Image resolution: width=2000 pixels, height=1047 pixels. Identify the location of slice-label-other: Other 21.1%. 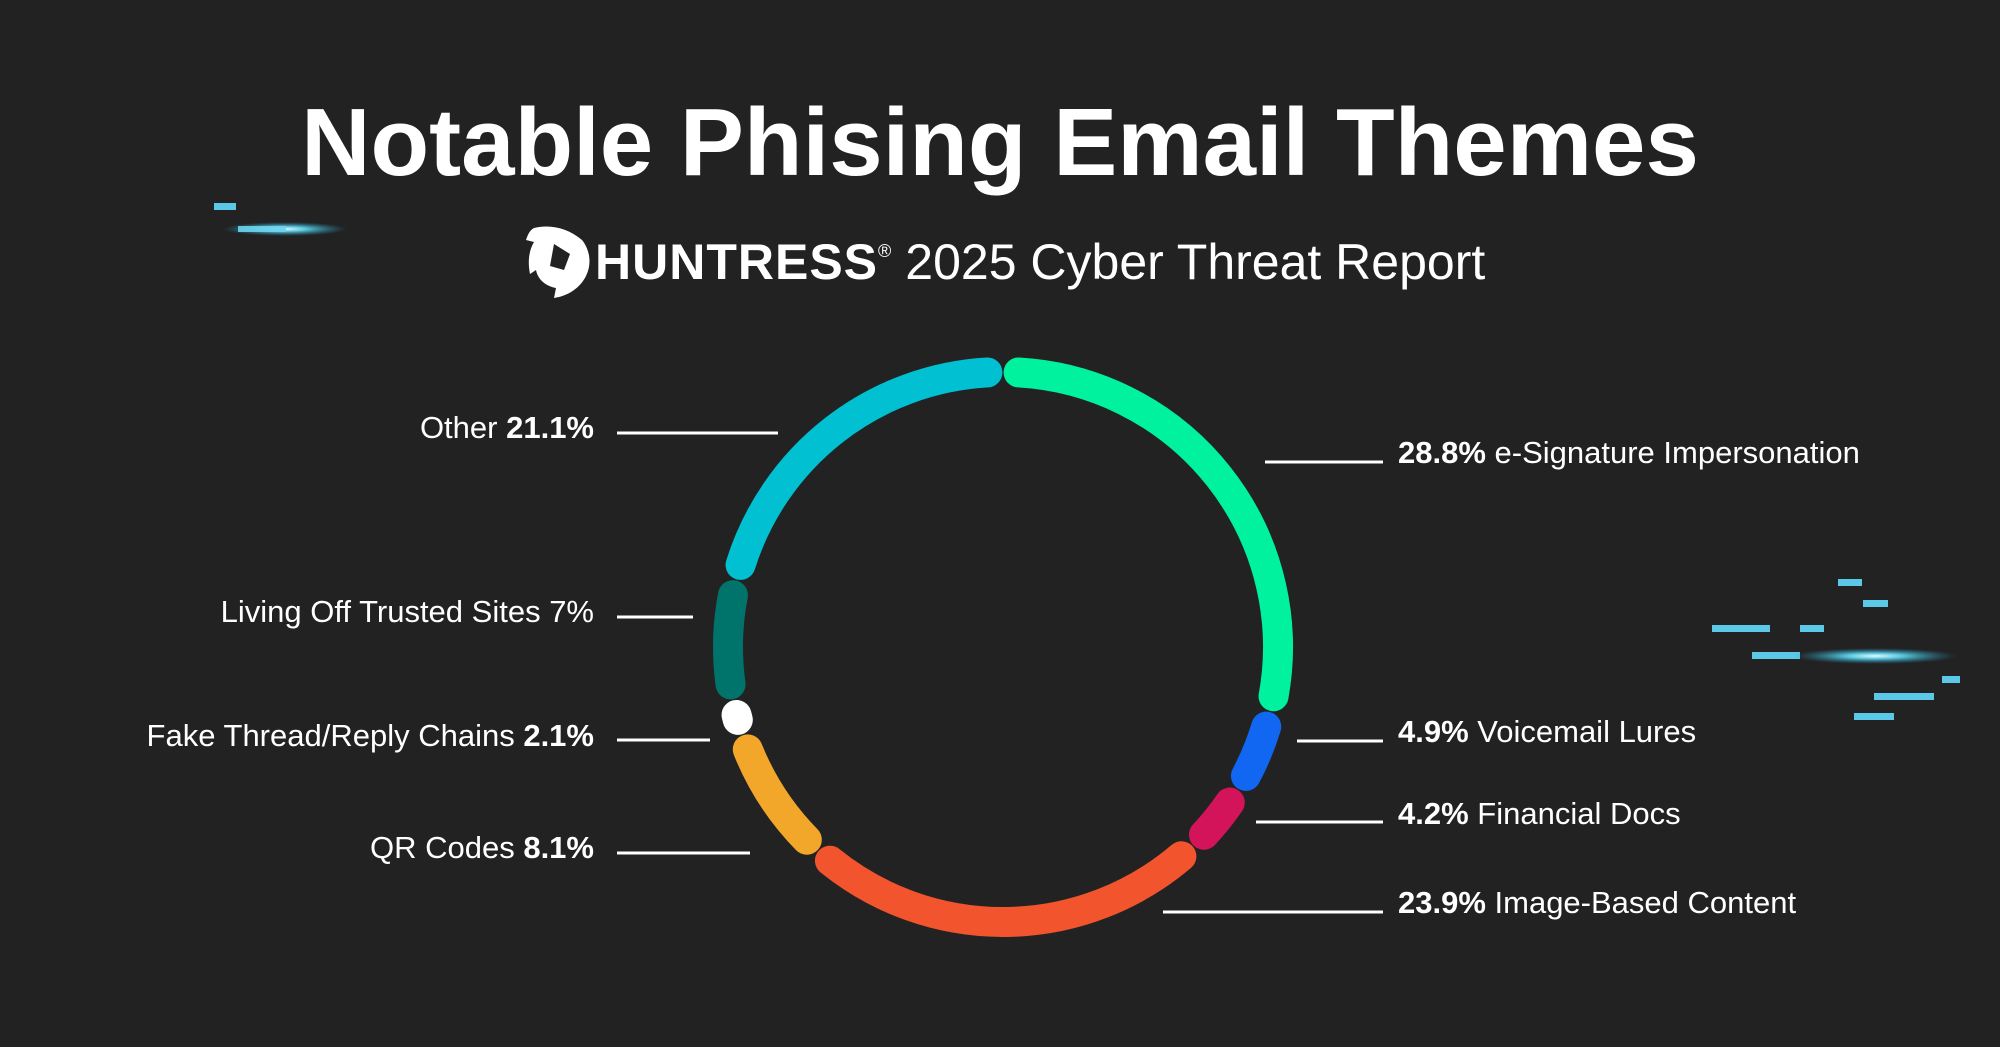
(507, 427).